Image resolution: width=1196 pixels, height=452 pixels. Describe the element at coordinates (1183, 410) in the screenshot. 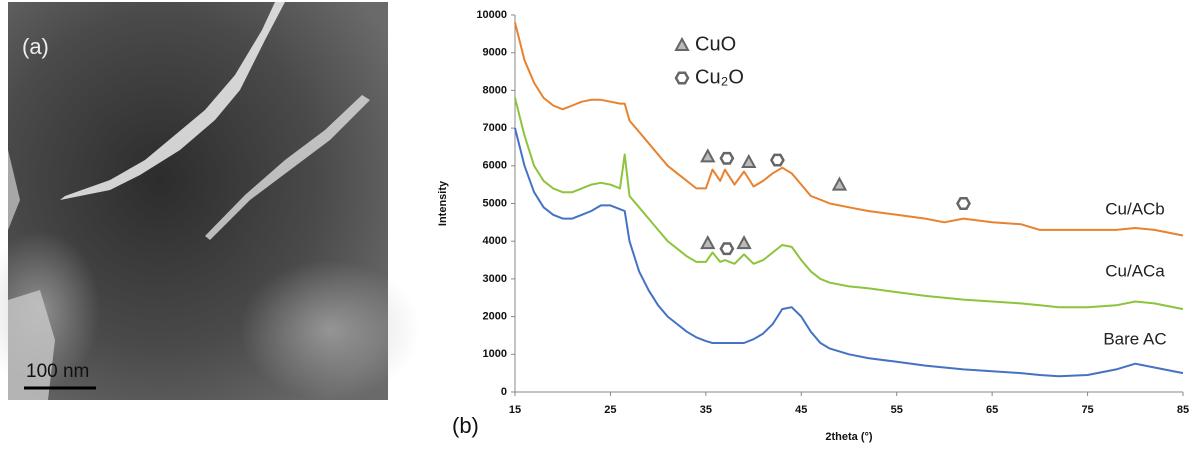

I see `x-tick-label: 85` at that location.